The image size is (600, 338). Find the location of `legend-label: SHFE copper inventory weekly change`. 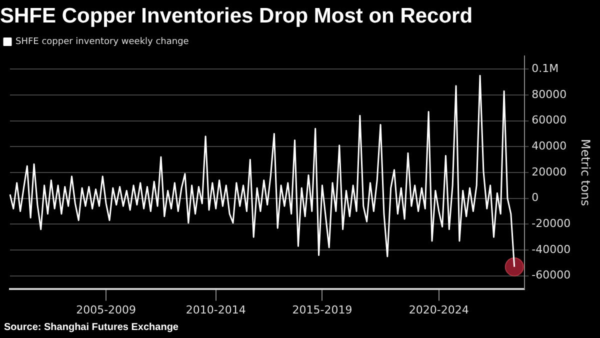

legend-label: SHFE copper inventory weekly change is located at coordinates (103, 42).